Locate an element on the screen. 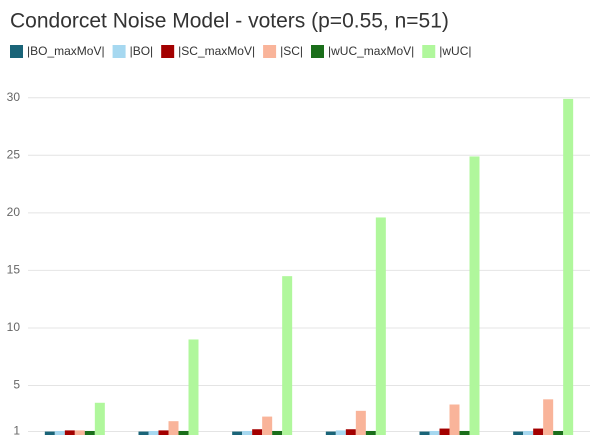 Image resolution: width=598 pixels, height=435 pixels. legend-label: |BO_maxMoV| is located at coordinates (66, 51).